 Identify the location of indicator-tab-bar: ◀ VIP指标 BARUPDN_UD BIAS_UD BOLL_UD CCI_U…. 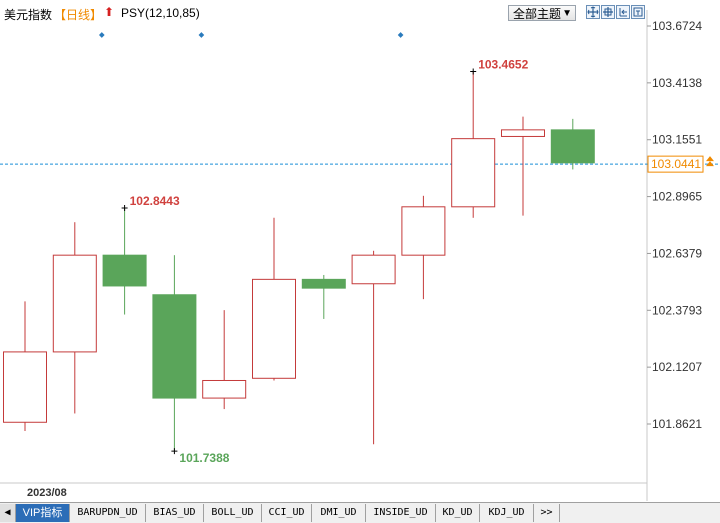
(360, 512).